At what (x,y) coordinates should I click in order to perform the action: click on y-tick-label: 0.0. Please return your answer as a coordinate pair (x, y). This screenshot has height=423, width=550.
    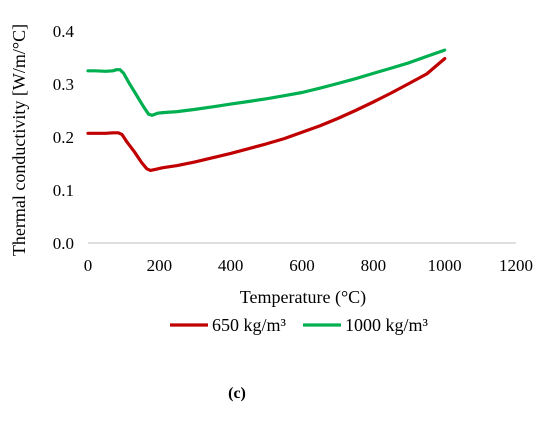
    Looking at the image, I should click on (63, 243).